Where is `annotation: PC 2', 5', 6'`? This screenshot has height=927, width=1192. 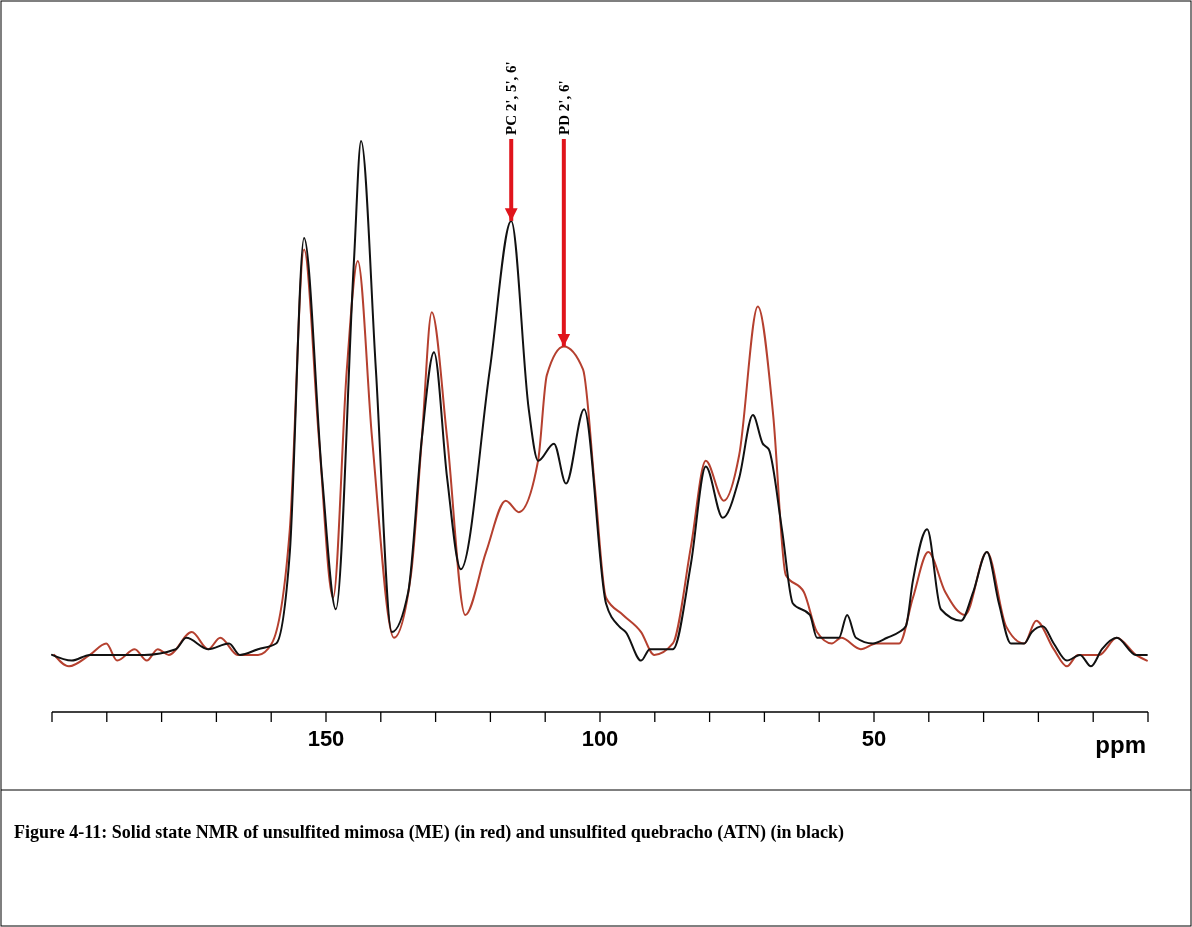
annotation: PC 2', 5', 6' is located at coordinates (511, 98).